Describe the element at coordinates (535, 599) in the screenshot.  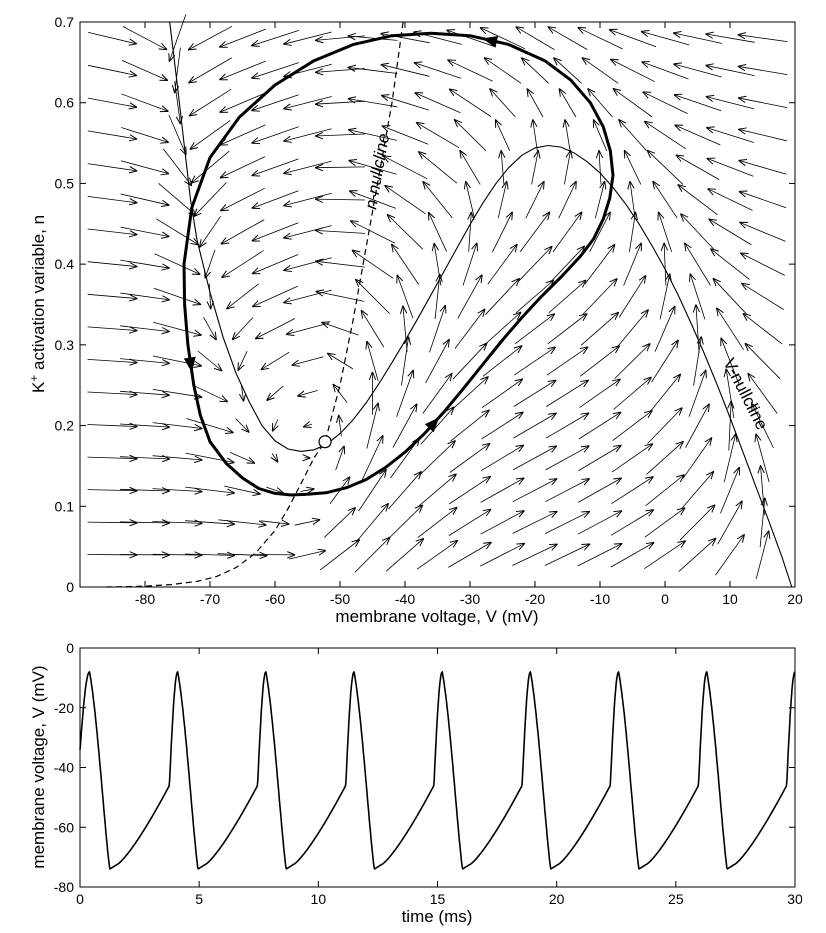
I see `x-tick-label: -20` at that location.